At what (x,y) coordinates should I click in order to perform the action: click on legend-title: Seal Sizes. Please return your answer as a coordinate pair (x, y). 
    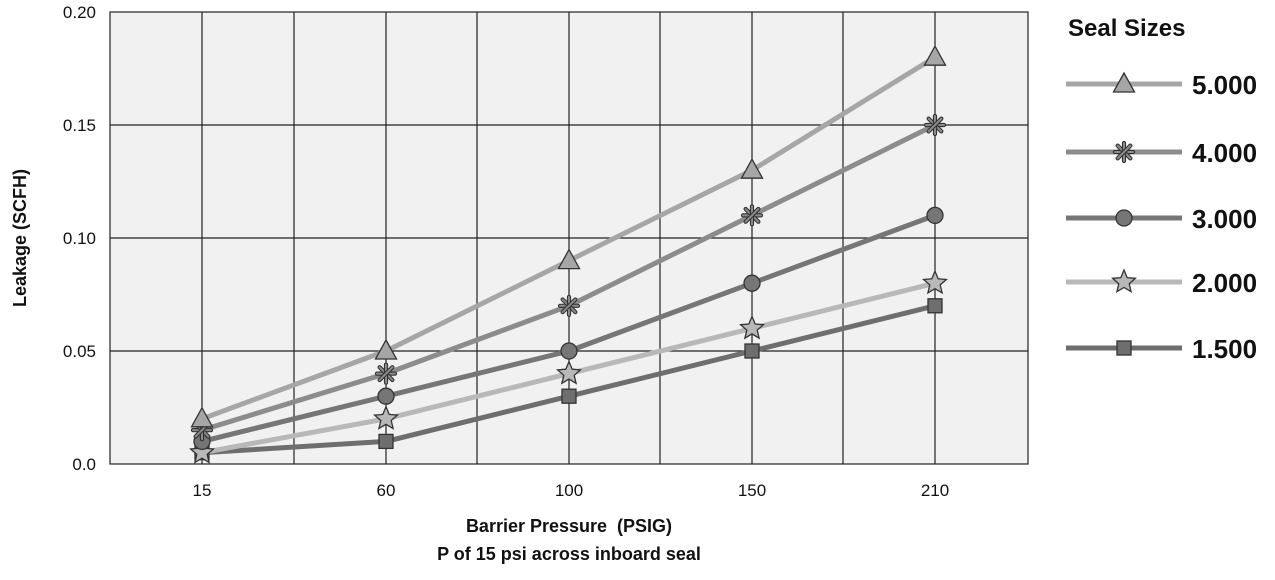
    Looking at the image, I should click on (1126, 28).